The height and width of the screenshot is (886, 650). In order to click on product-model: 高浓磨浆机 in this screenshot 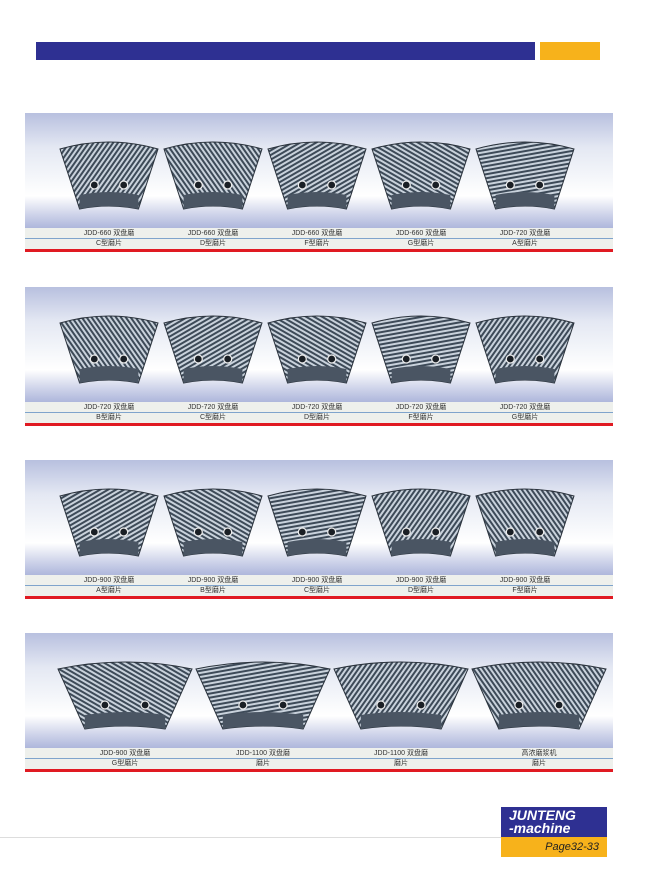, I will do `click(539, 753)`.